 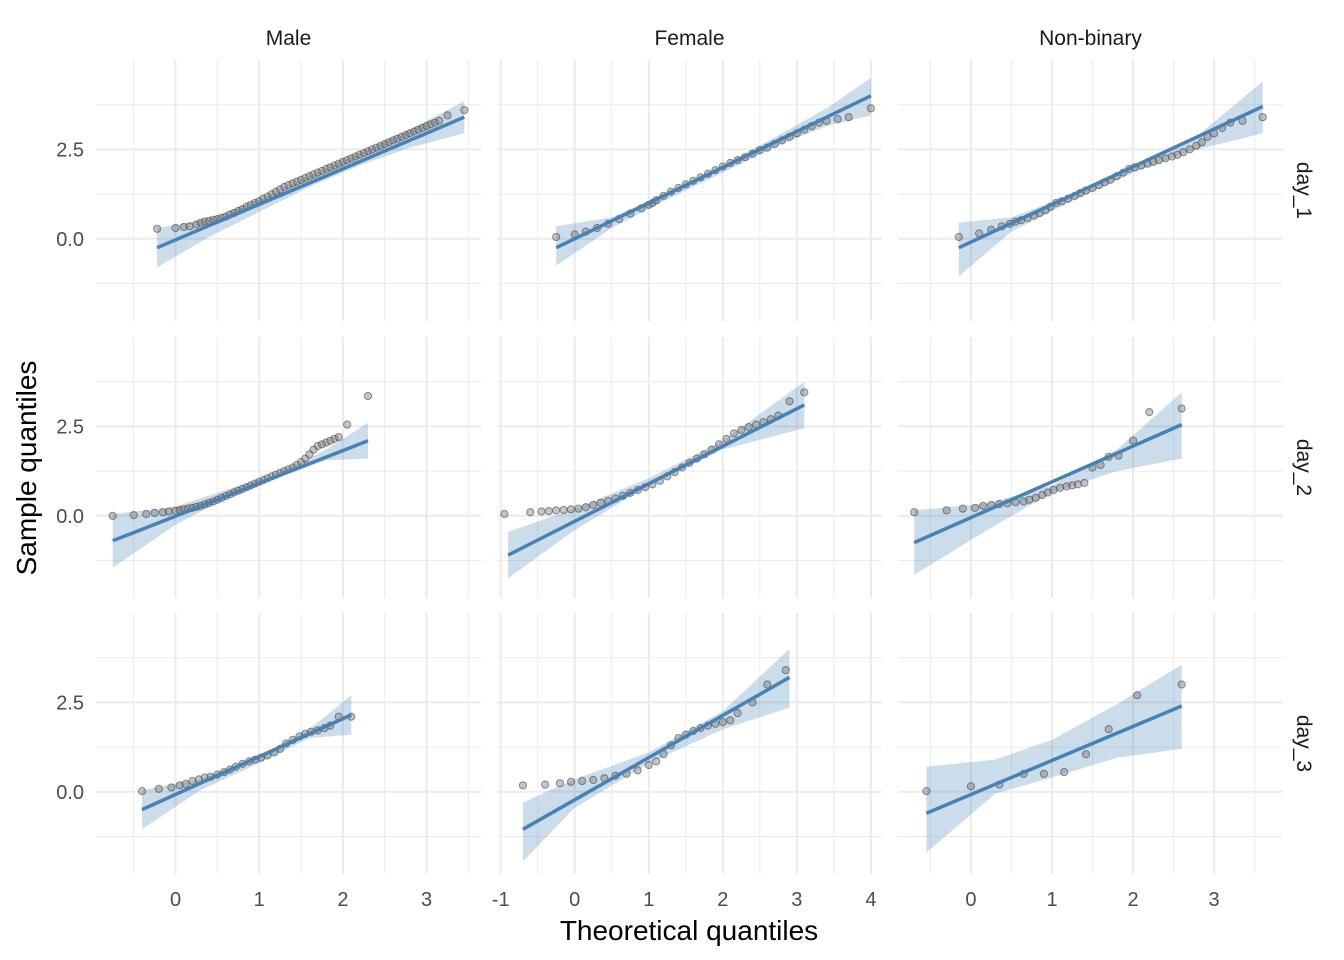 I want to click on column-strip-label: Female, so click(x=689, y=38).